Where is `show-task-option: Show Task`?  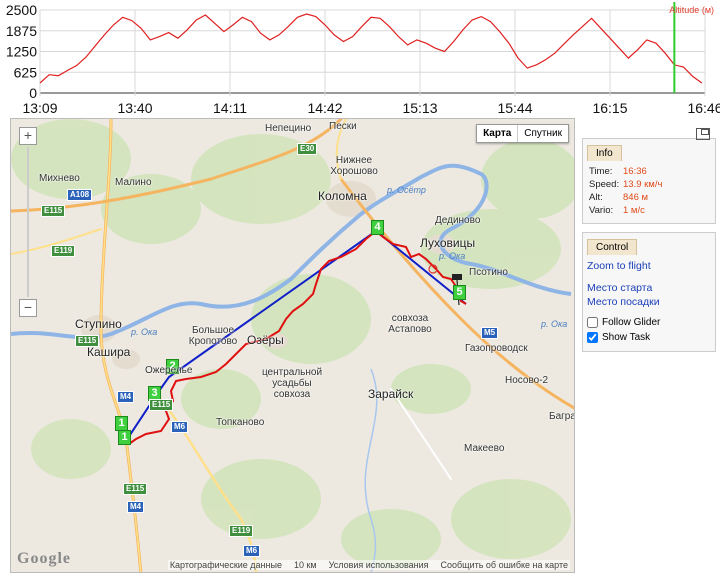
show-task-option: Show Task is located at coordinates (649, 337).